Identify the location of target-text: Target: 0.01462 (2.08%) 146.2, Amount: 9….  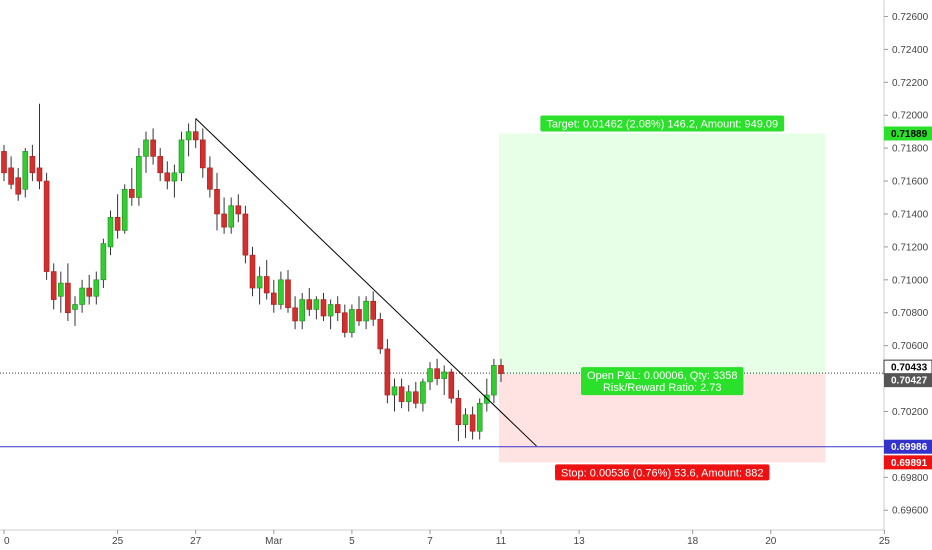
(662, 124).